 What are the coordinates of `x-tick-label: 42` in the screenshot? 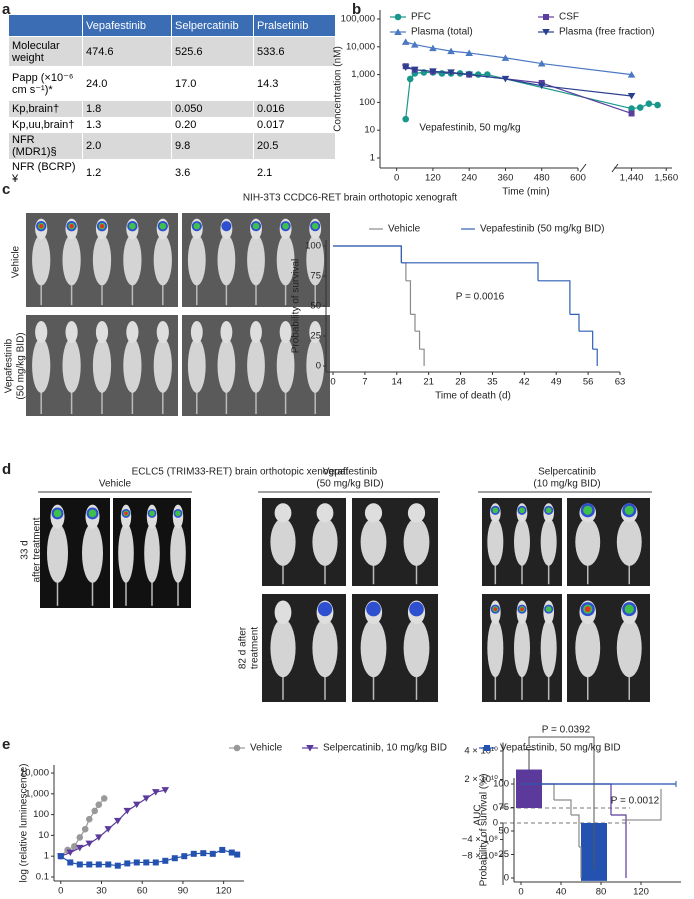 It's located at (524, 382).